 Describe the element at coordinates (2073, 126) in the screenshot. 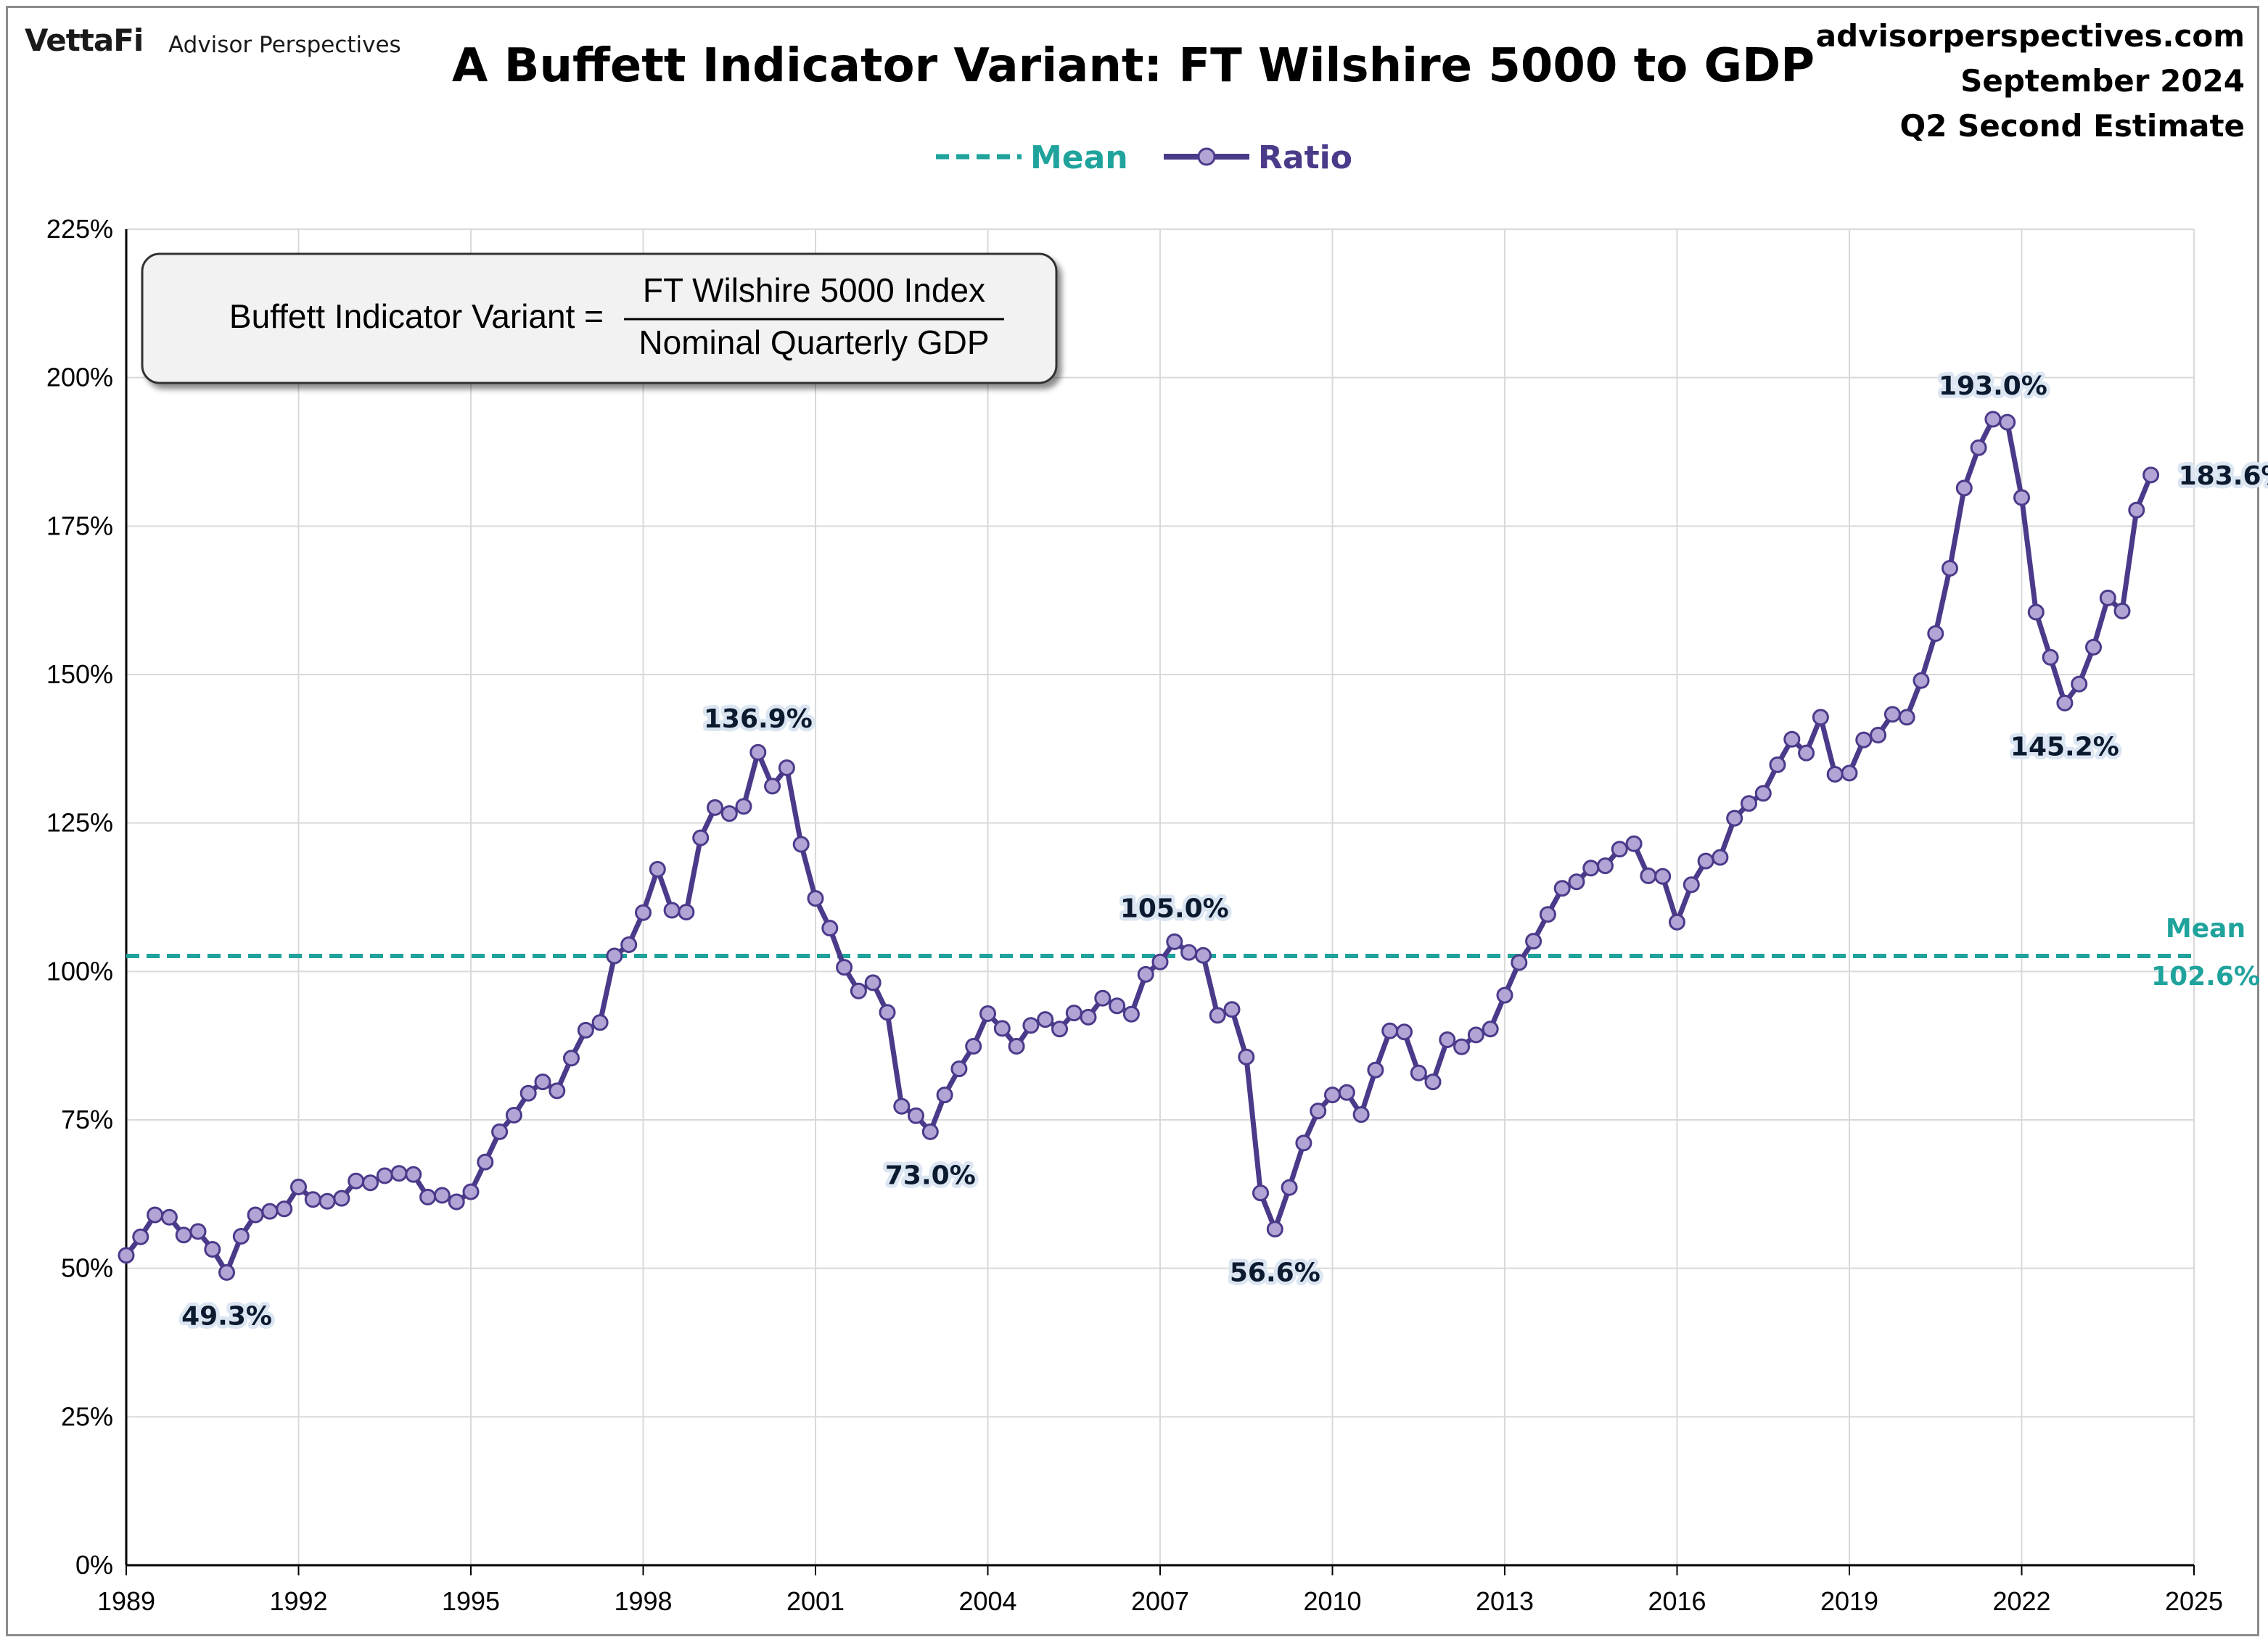

I see `estimate-label: Q2 Second Estimate` at that location.